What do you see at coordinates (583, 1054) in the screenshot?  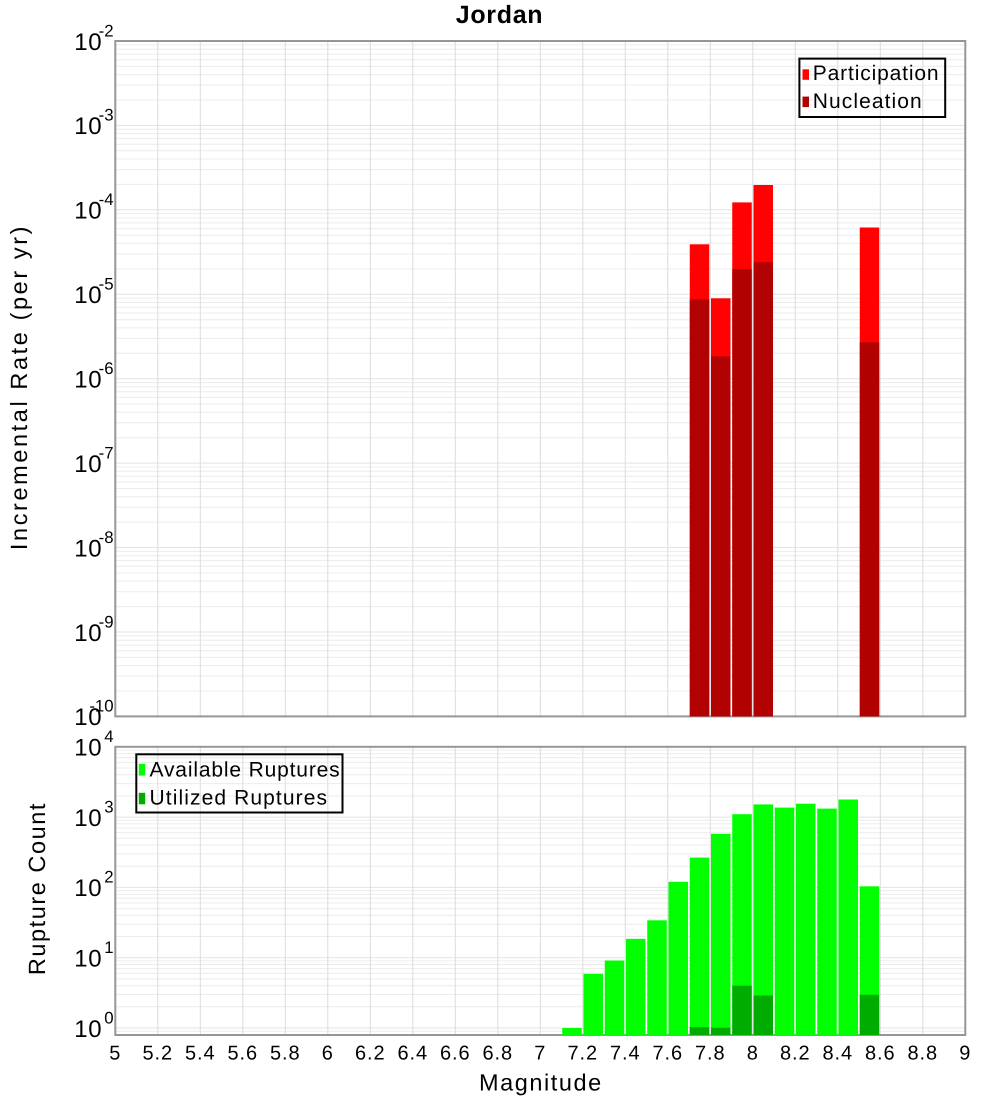 I see `svg-text: 7.2` at bounding box center [583, 1054].